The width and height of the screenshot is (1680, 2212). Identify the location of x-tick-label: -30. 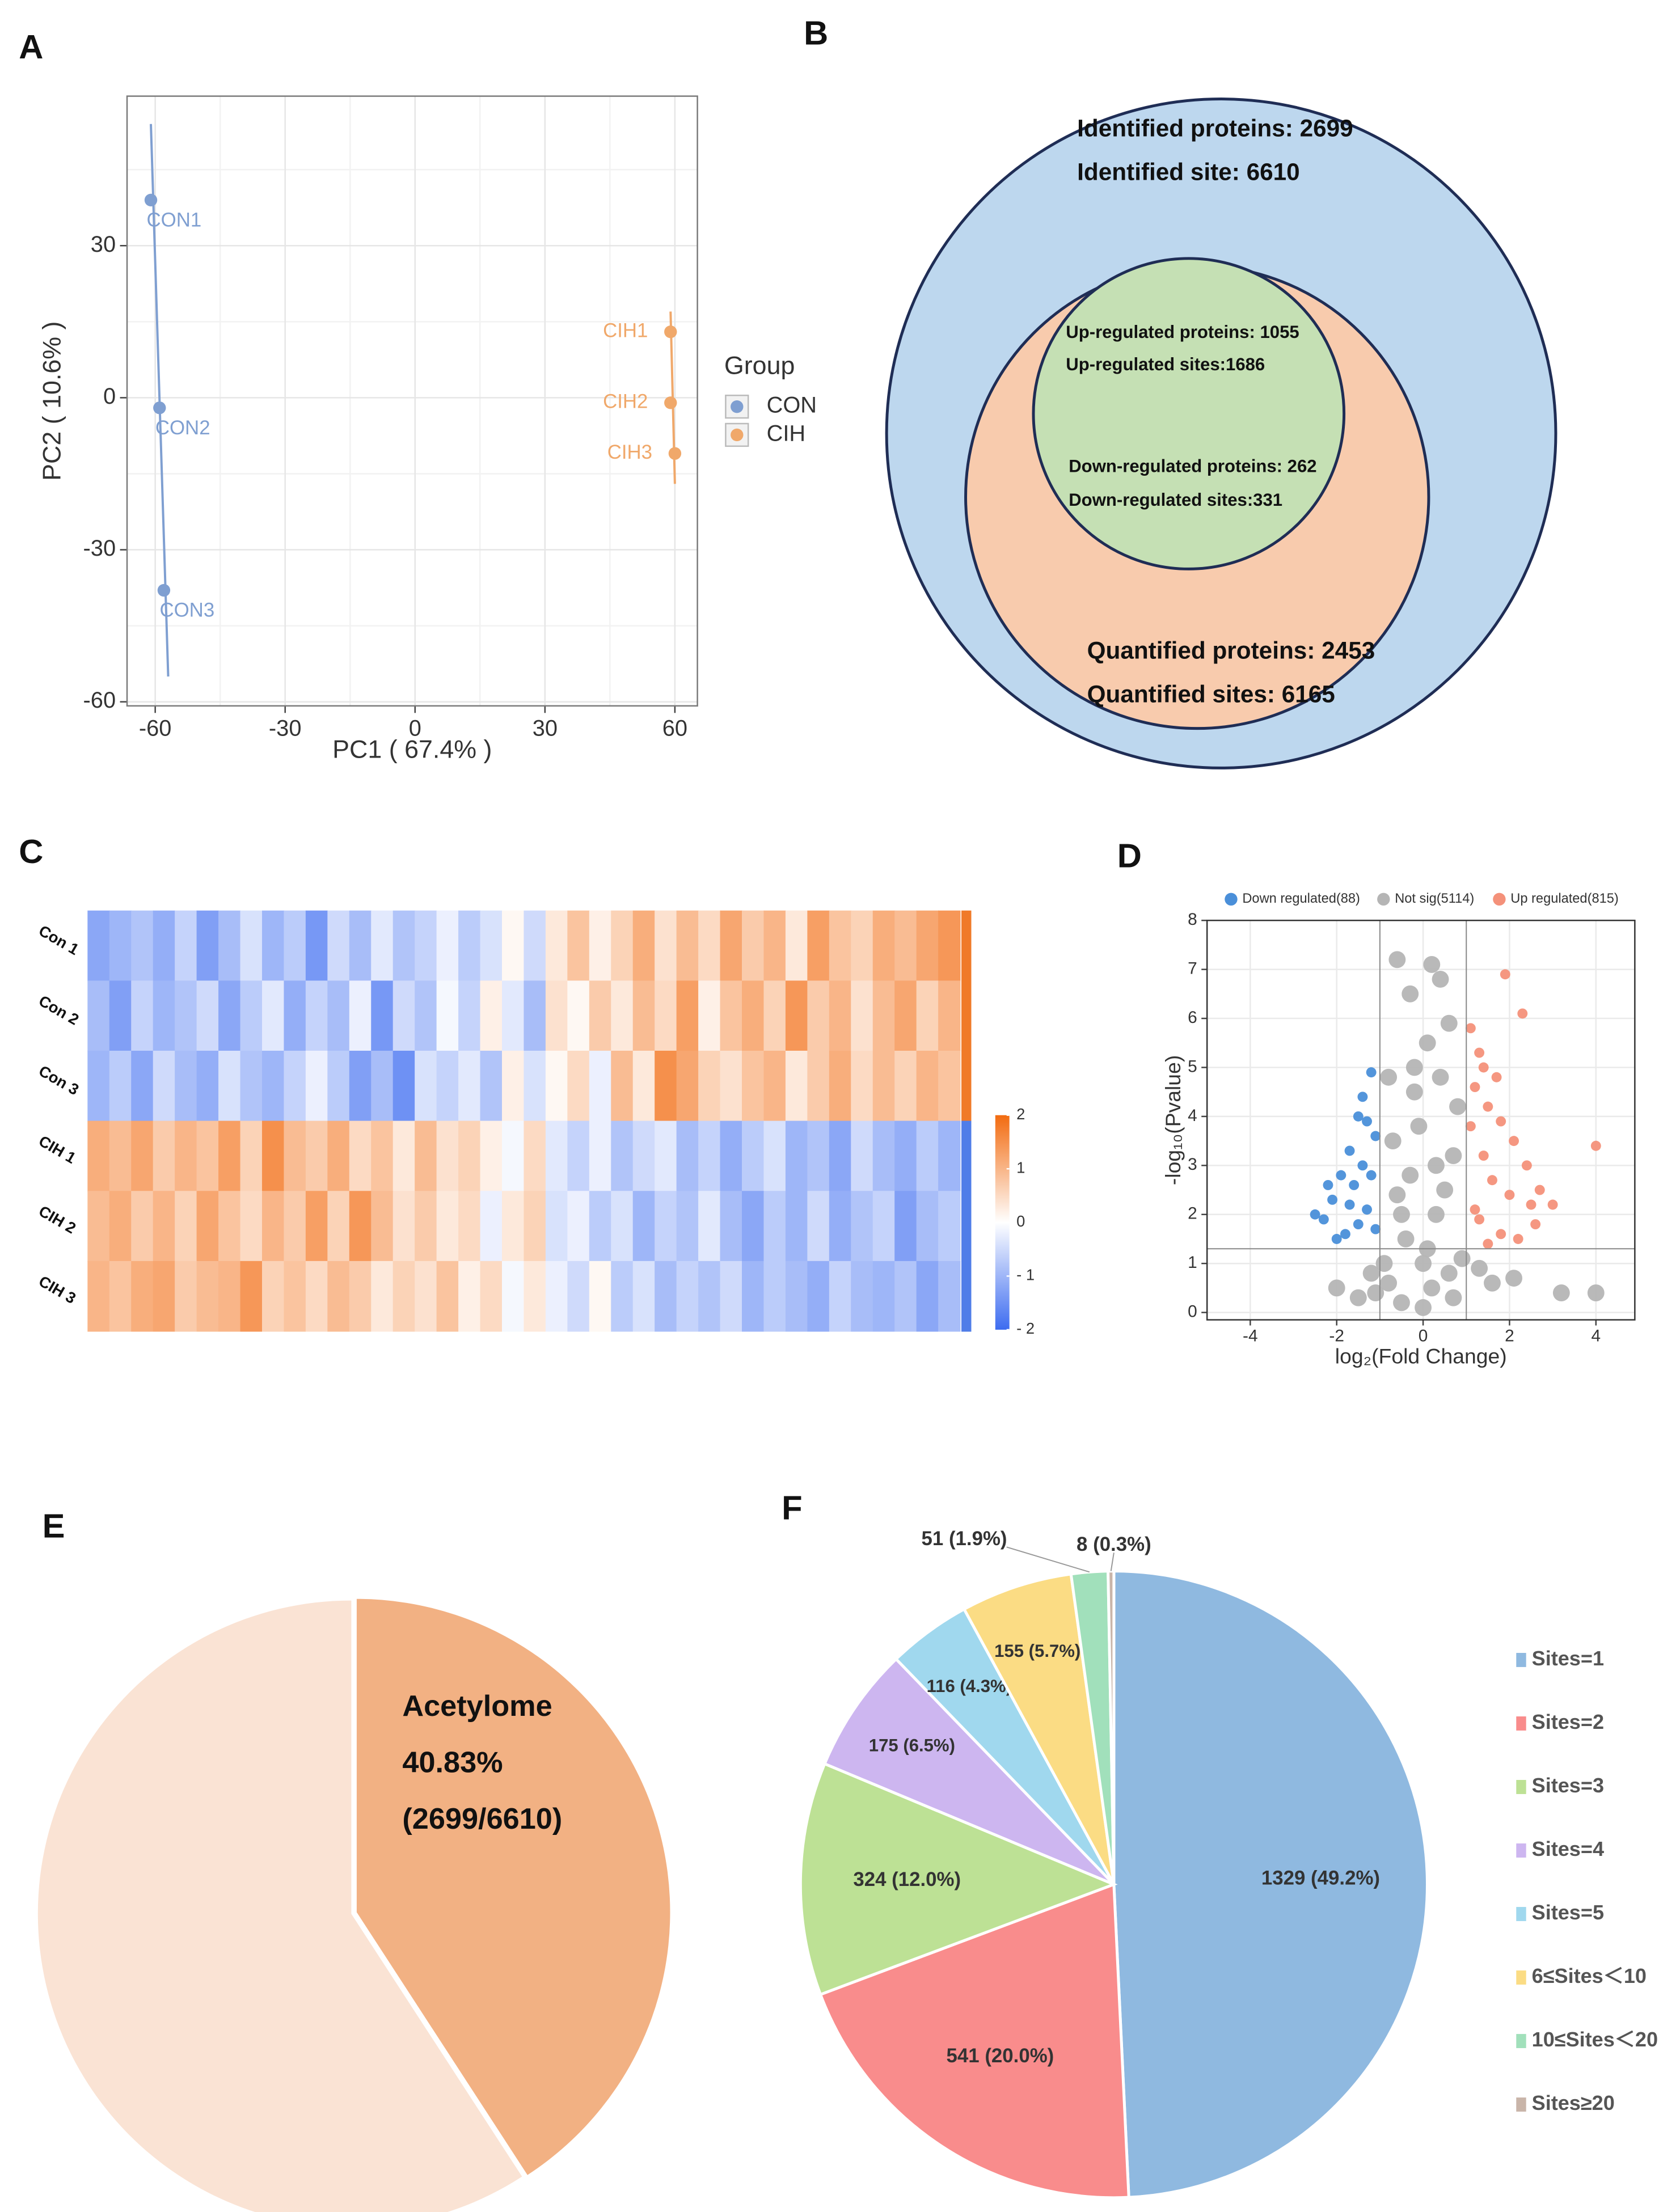
(285, 728).